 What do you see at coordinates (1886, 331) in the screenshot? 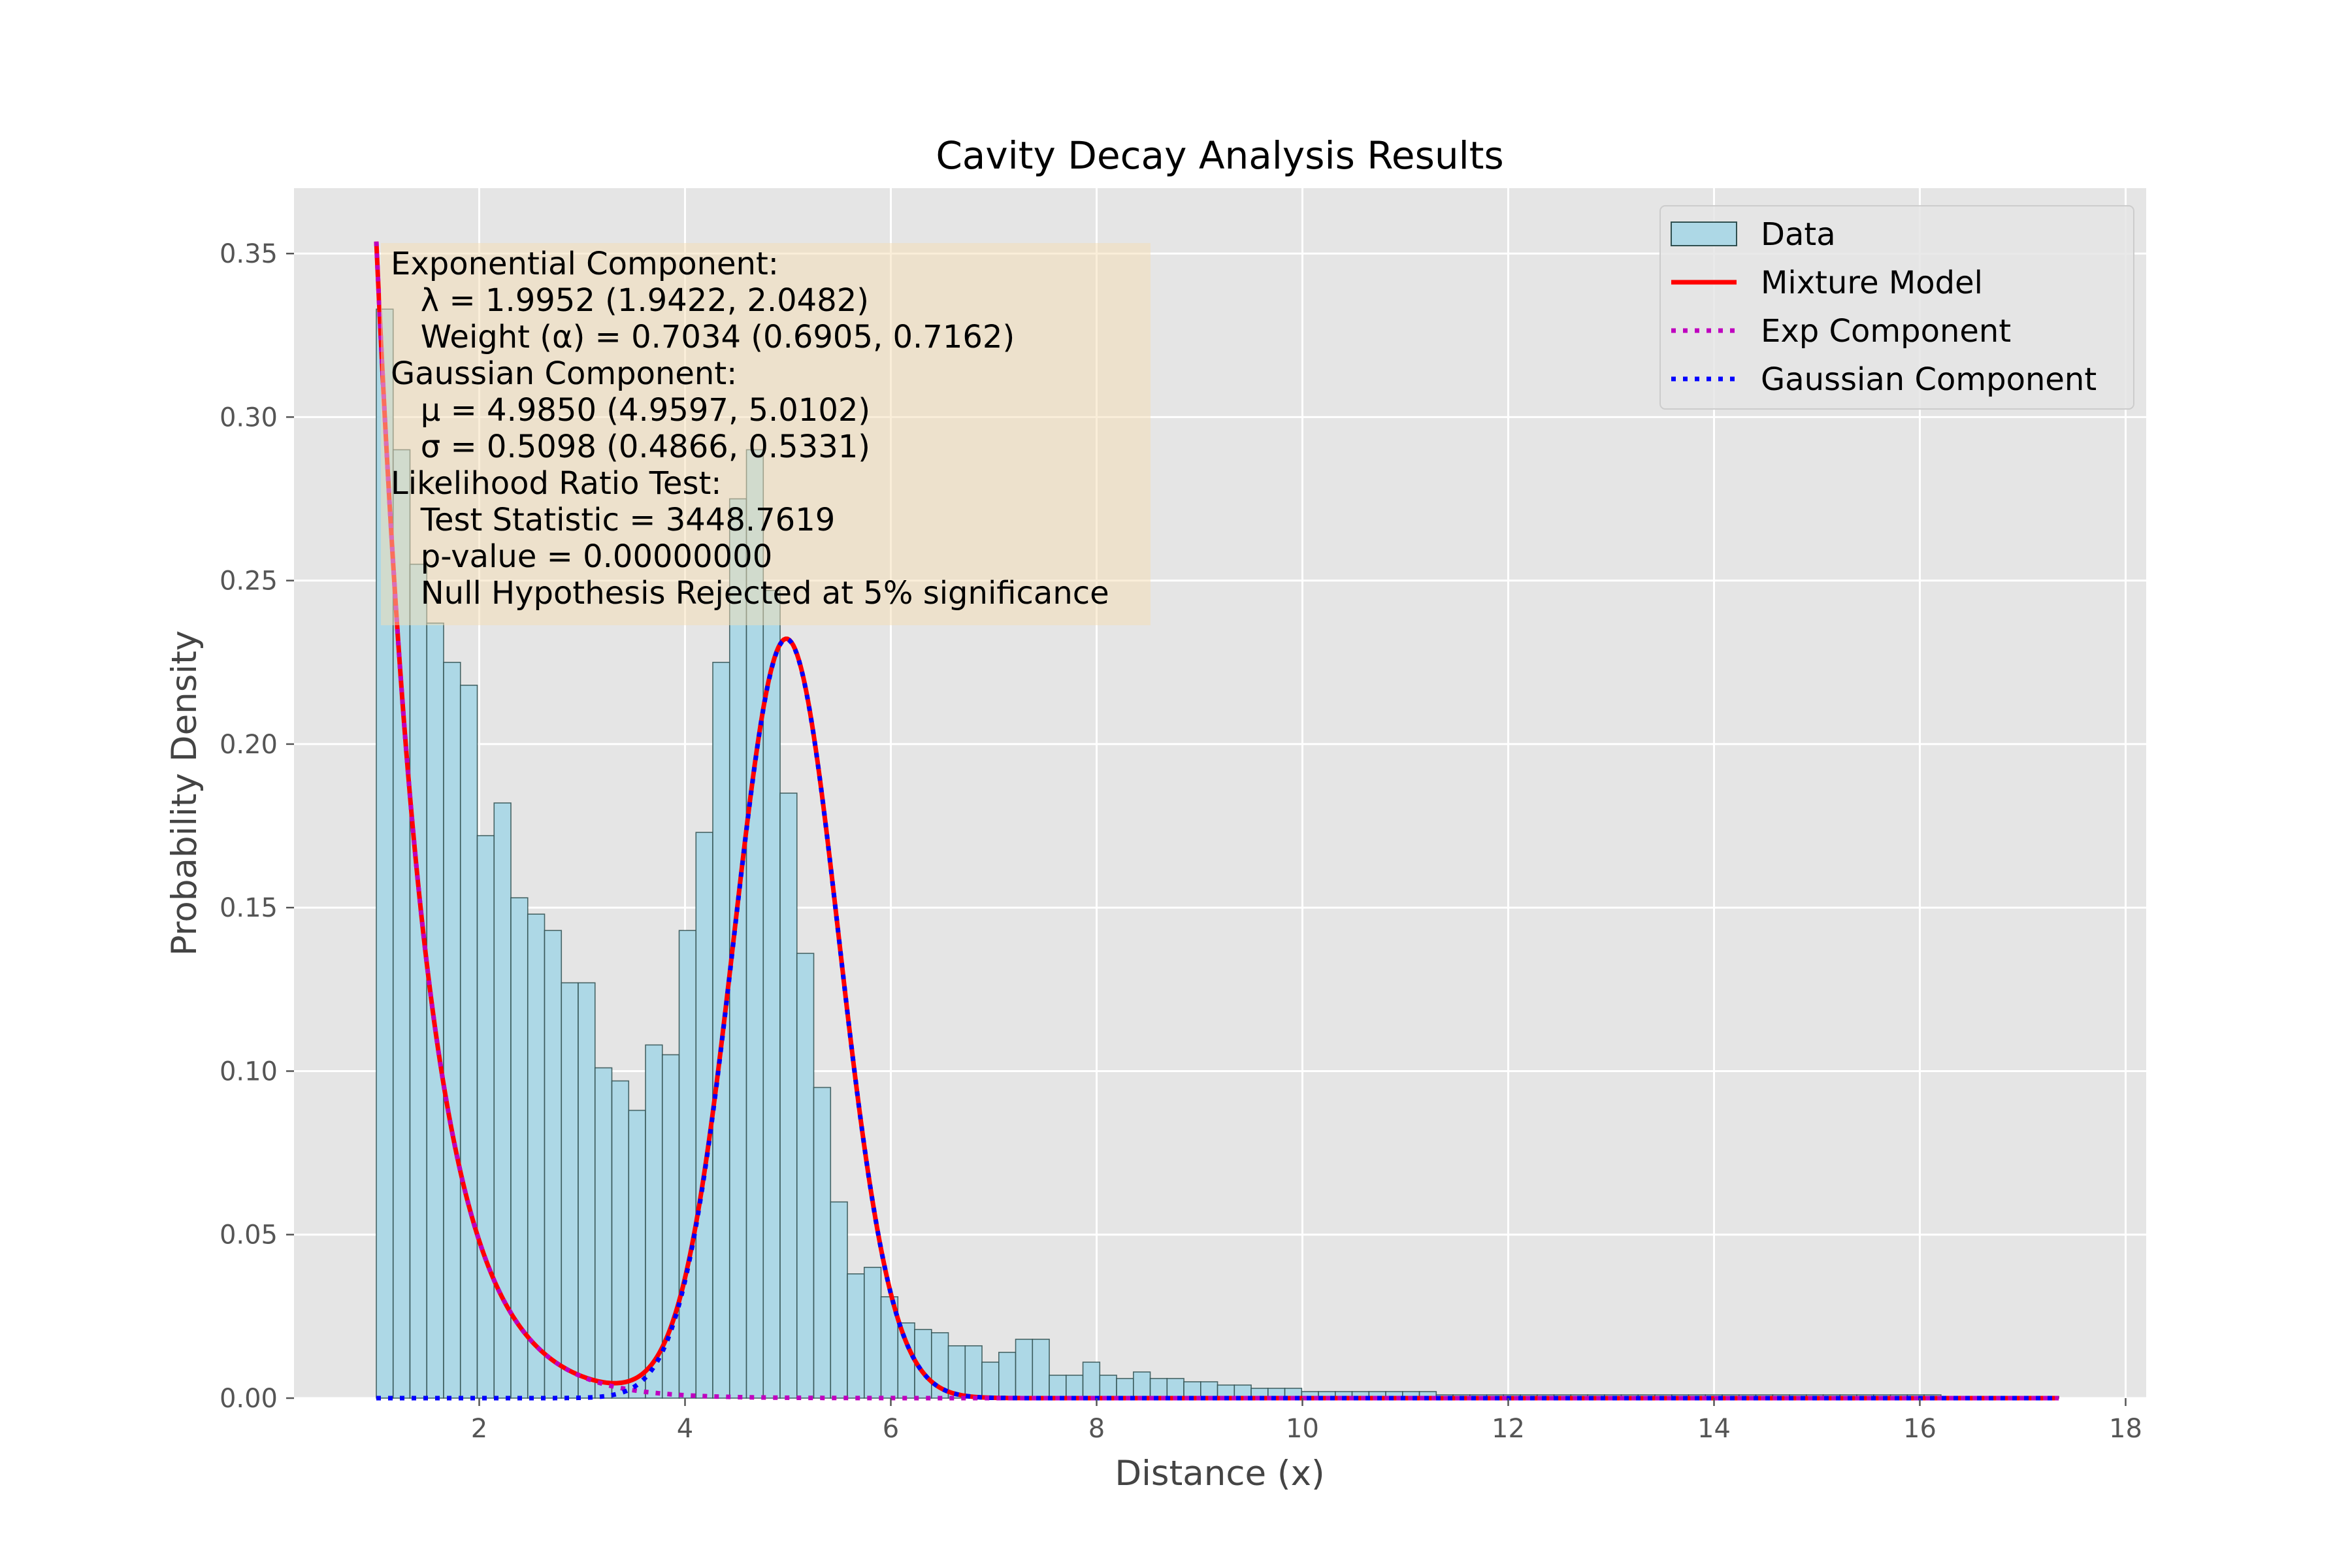
I see `legend-label: Exp Component` at bounding box center [1886, 331].